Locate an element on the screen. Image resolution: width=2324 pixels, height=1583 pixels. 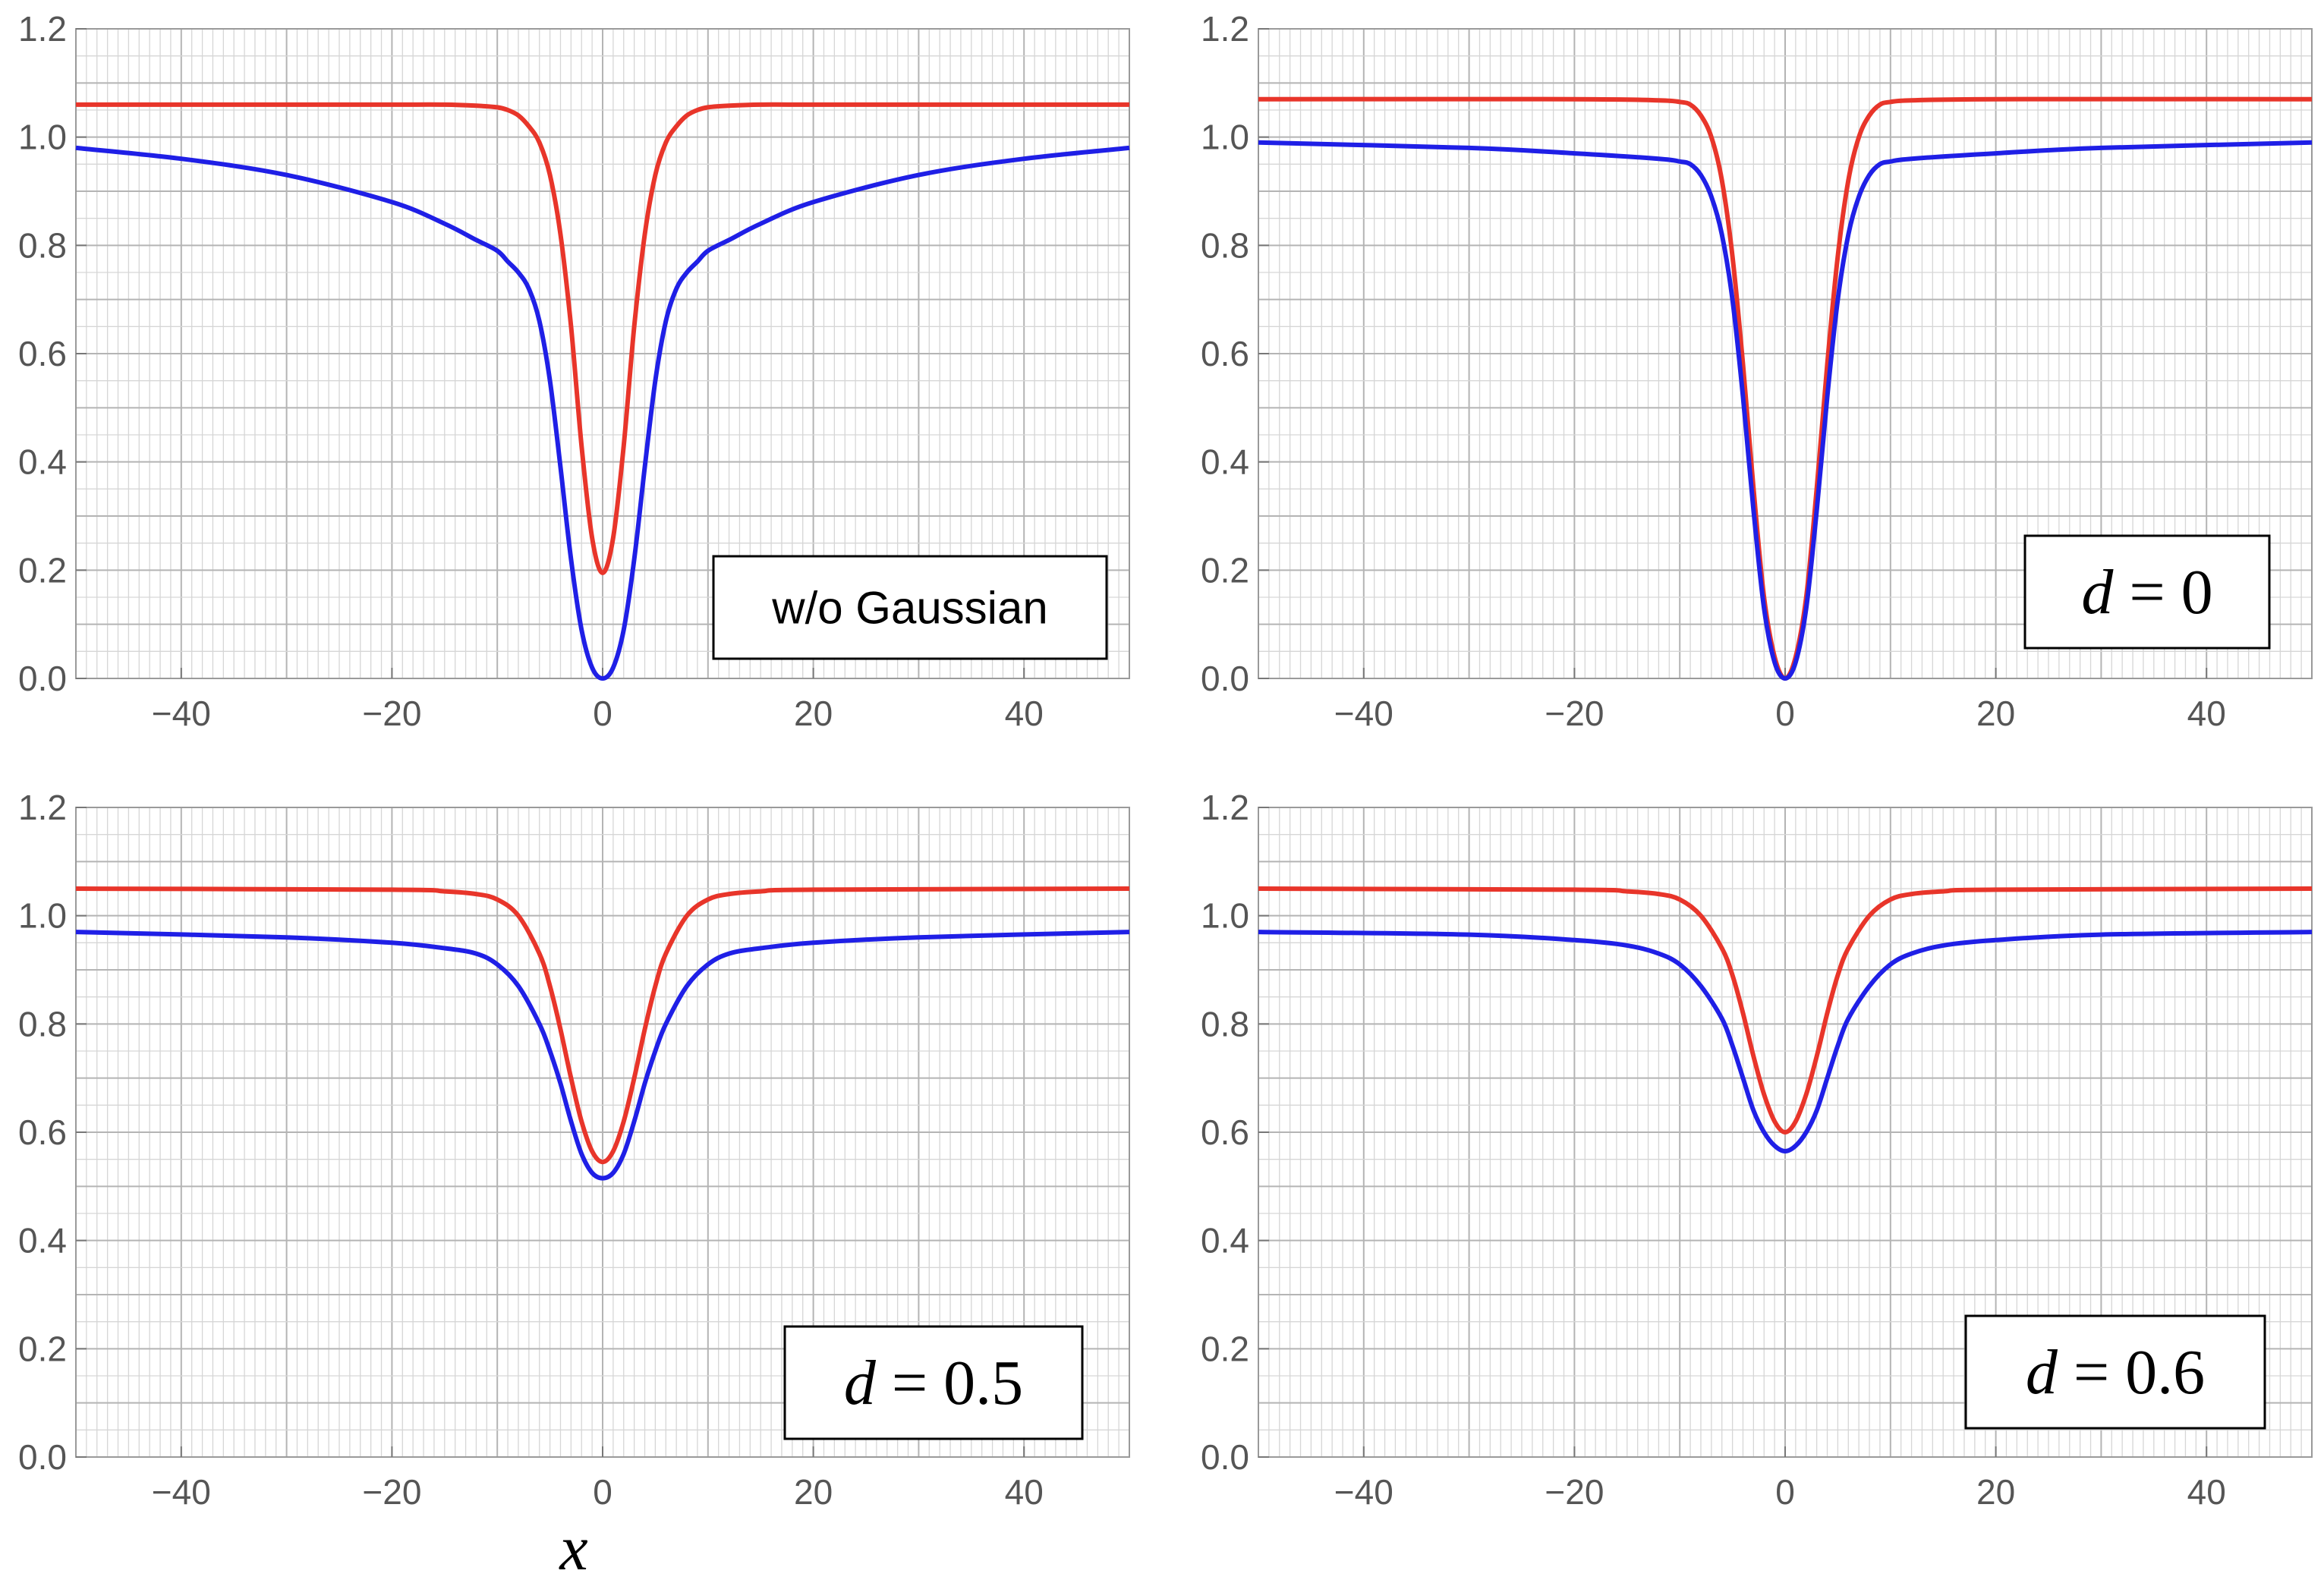
legend-label: w/o Gaussian is located at coordinates (910, 608).